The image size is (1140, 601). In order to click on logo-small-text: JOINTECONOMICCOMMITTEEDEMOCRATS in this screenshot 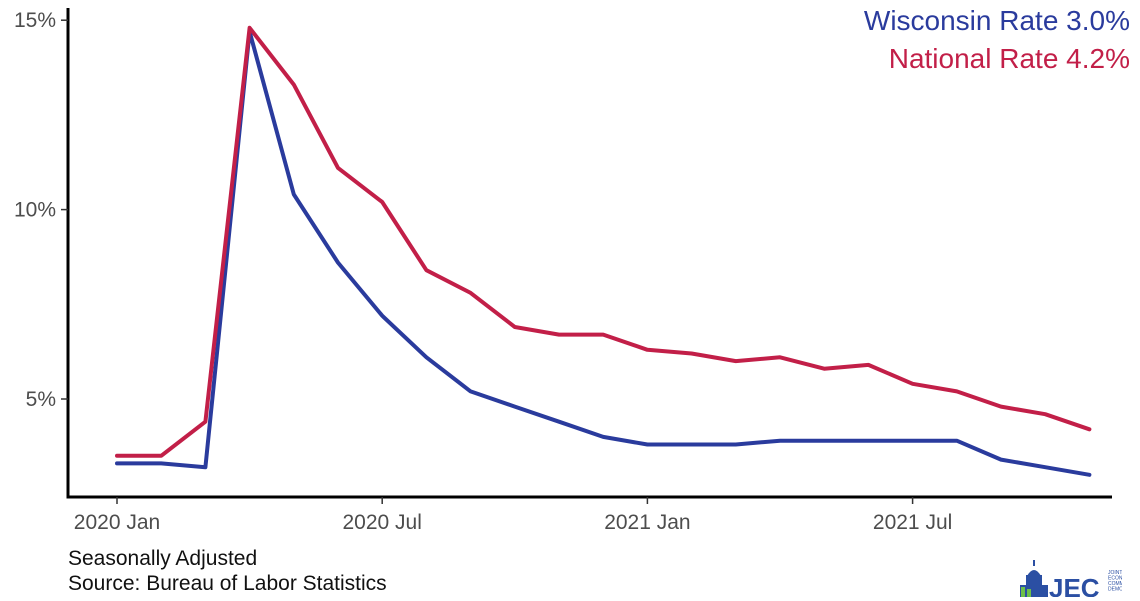, I will do `click(1115, 581)`.